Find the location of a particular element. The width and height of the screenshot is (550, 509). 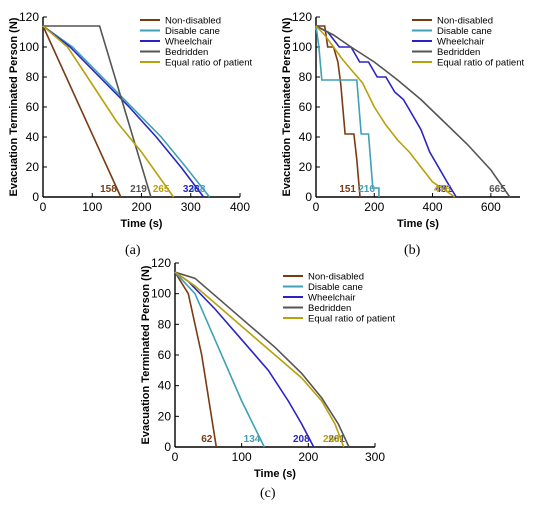

end-time-label: 208 is located at coordinates (301, 439).